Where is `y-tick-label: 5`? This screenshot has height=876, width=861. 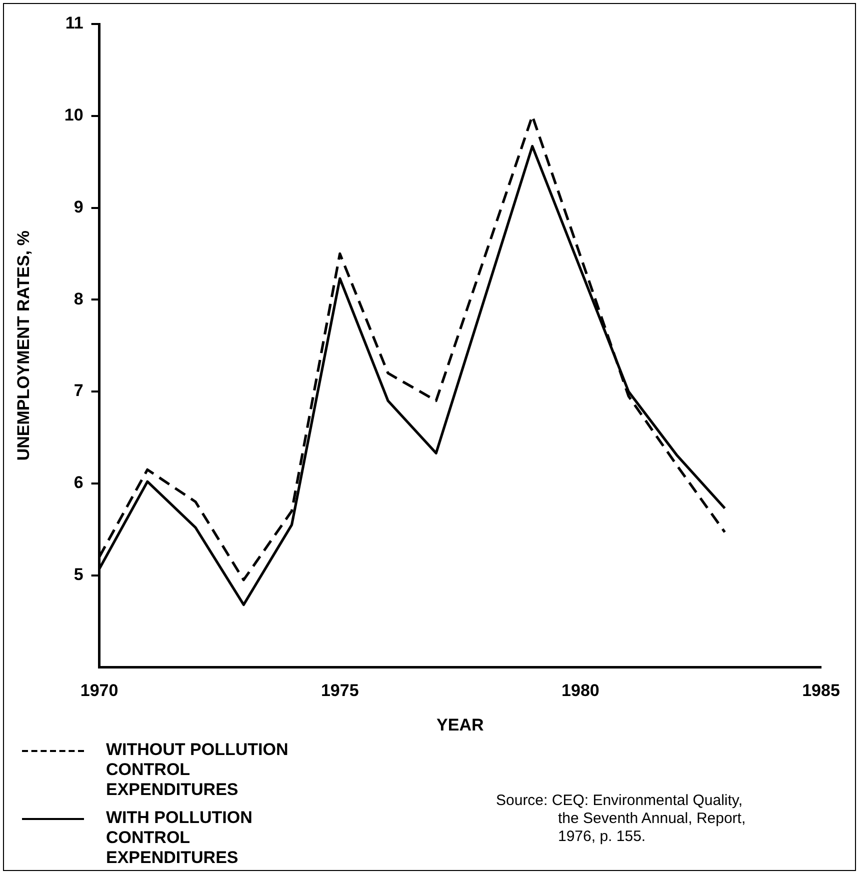
y-tick-label: 5 is located at coordinates (79, 574).